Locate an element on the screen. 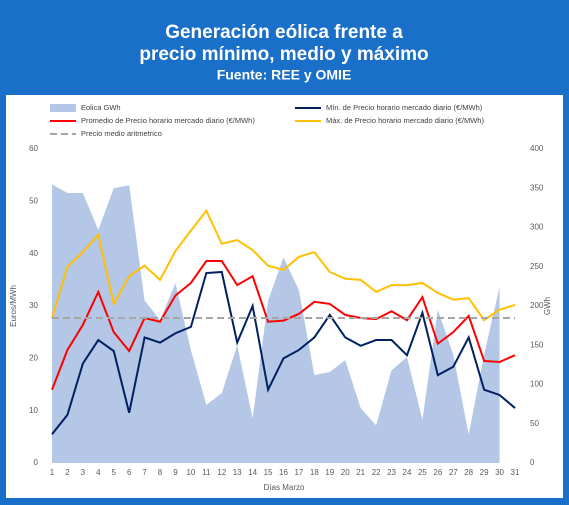  chart-source: Fuente: REE y OMIE is located at coordinates (284, 75).